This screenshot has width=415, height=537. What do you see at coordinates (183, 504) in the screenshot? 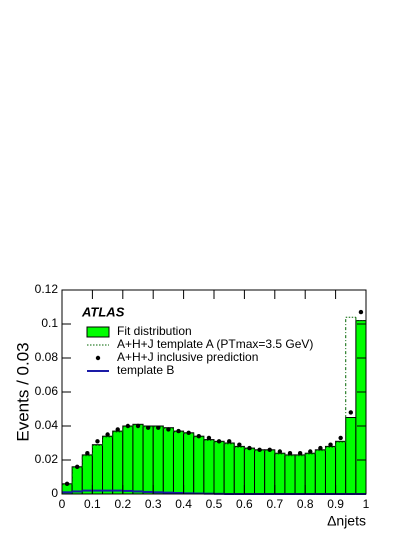
I see `x-tick-label: 0.4` at bounding box center [183, 504].